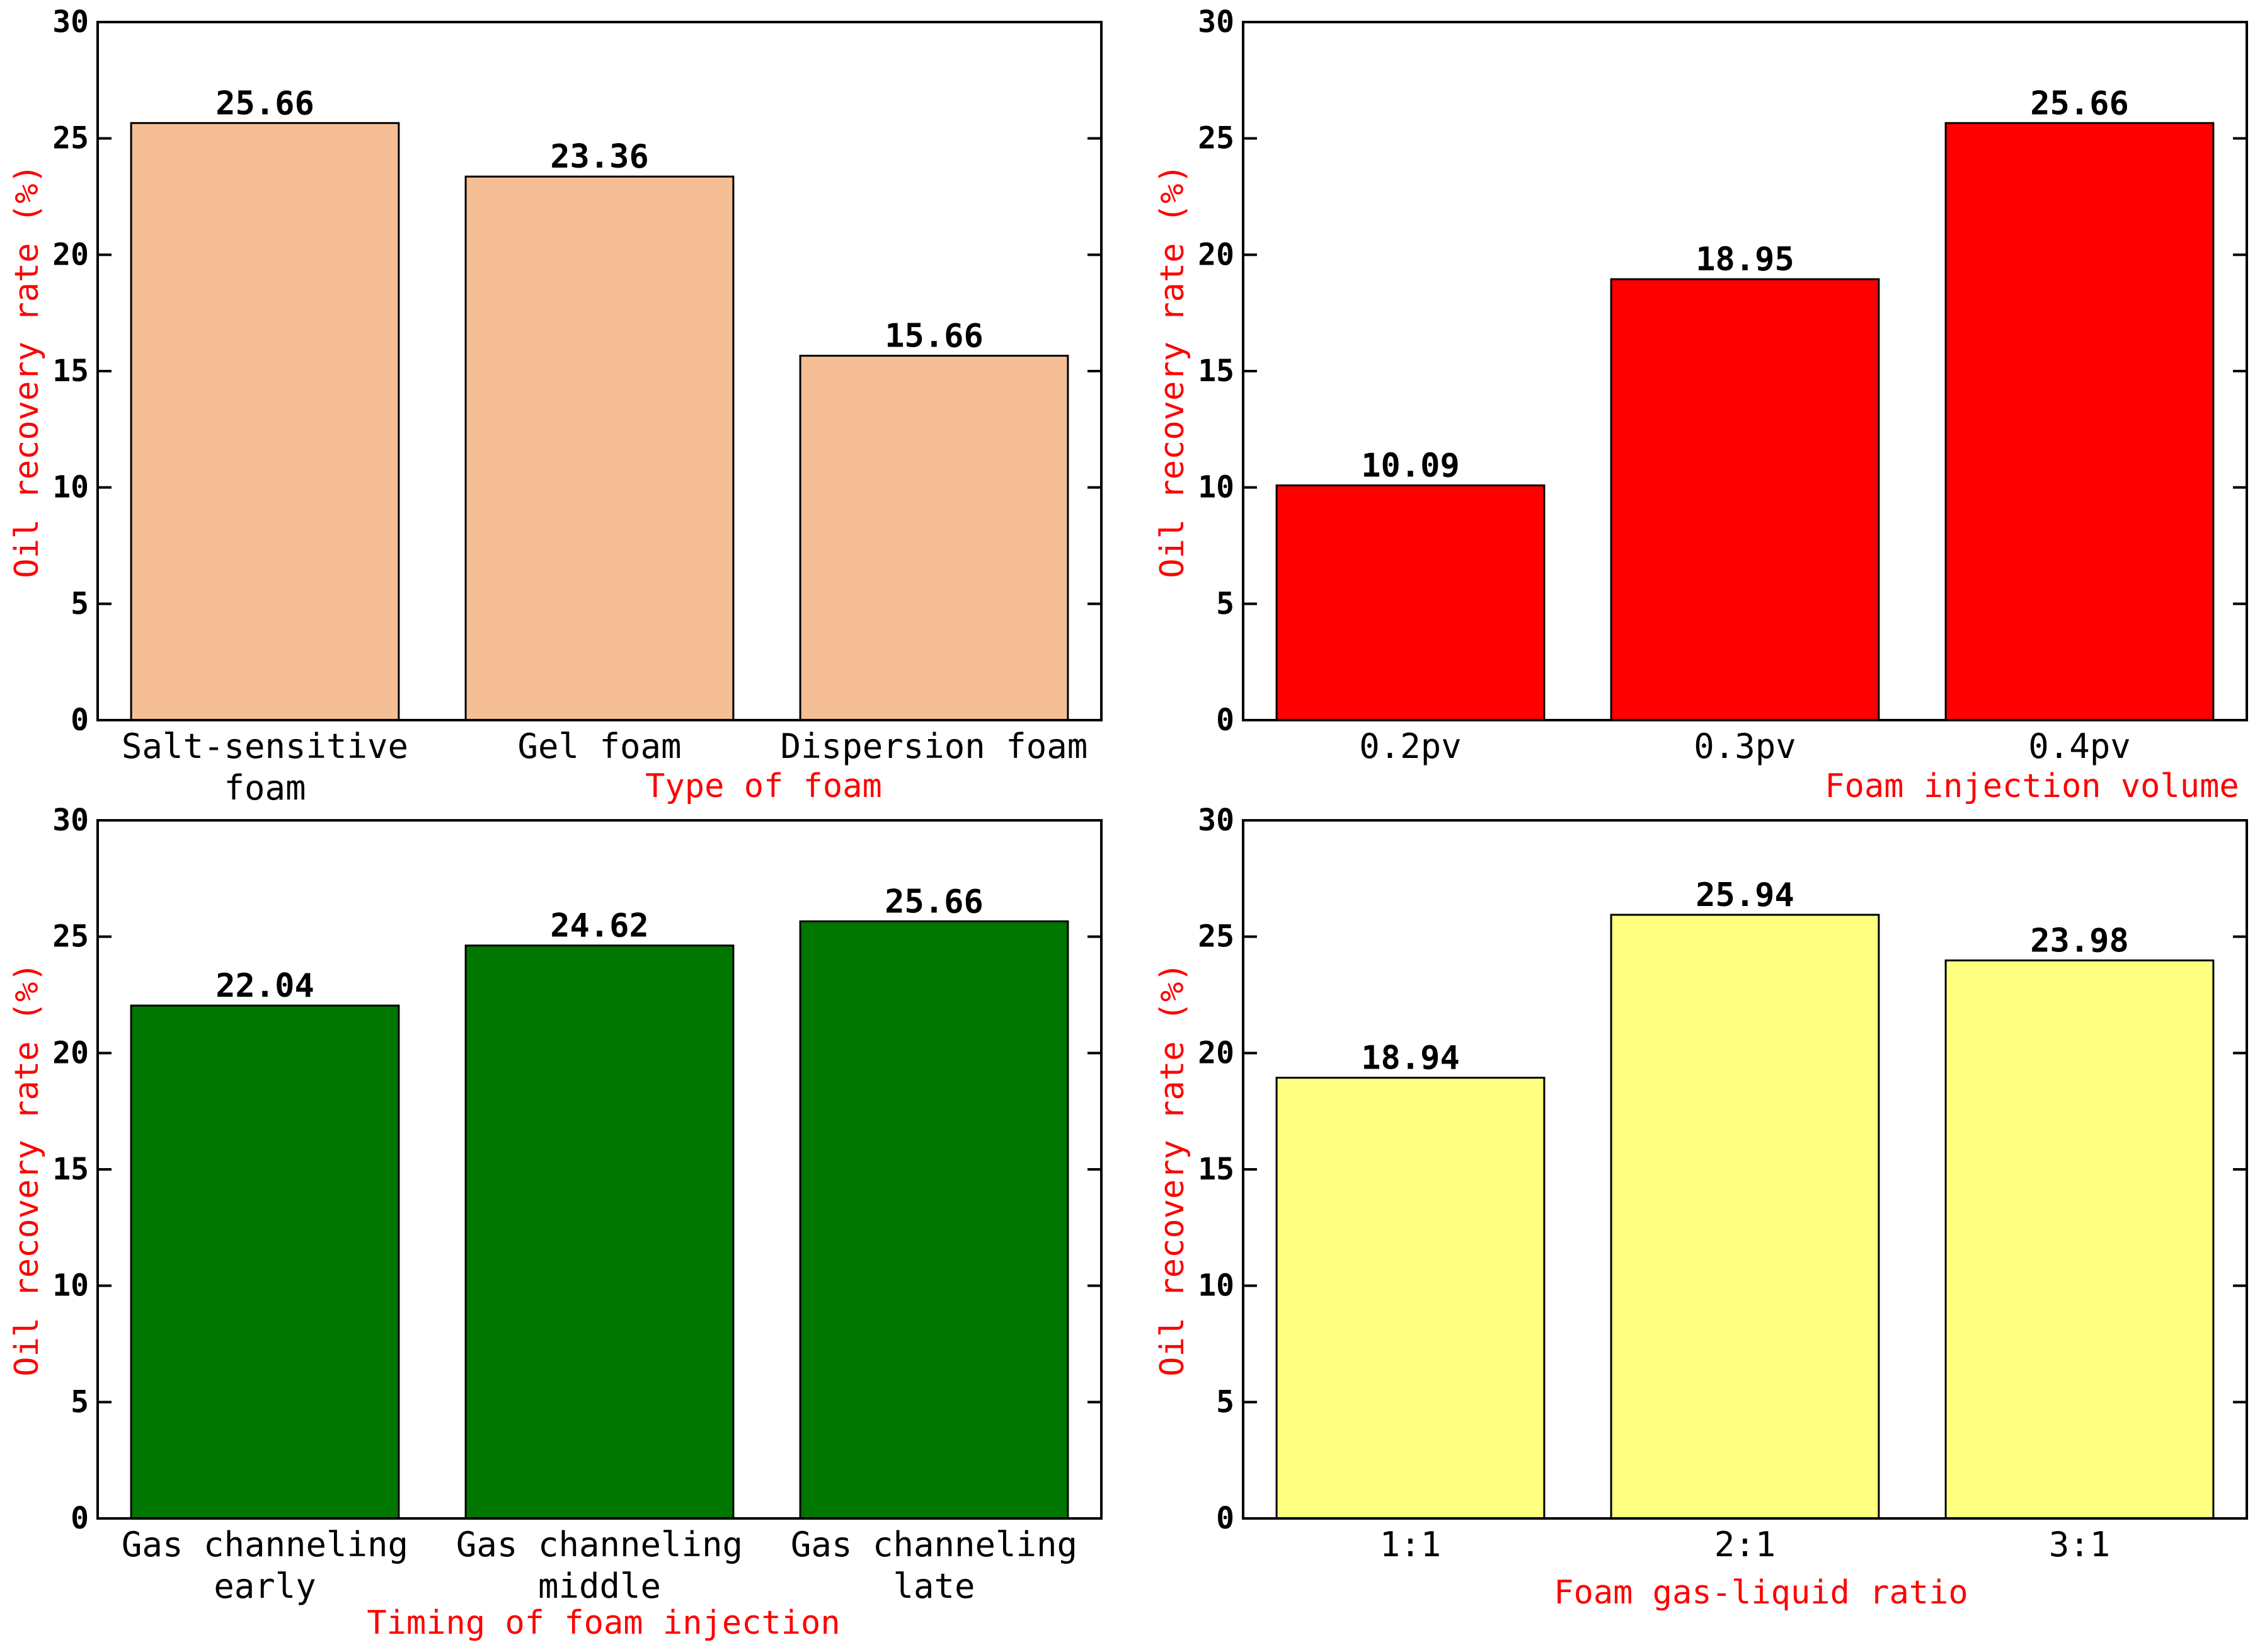  What do you see at coordinates (1745, 895) in the screenshot?
I see `data-label-2: 25.94` at bounding box center [1745, 895].